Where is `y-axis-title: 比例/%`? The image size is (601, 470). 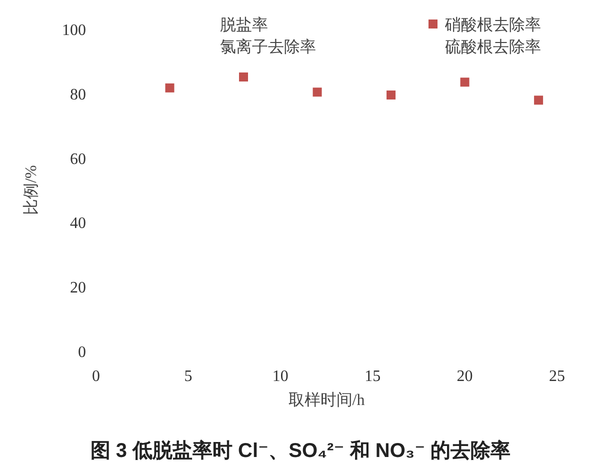 y-axis-title: 比例/% is located at coordinates (31, 190).